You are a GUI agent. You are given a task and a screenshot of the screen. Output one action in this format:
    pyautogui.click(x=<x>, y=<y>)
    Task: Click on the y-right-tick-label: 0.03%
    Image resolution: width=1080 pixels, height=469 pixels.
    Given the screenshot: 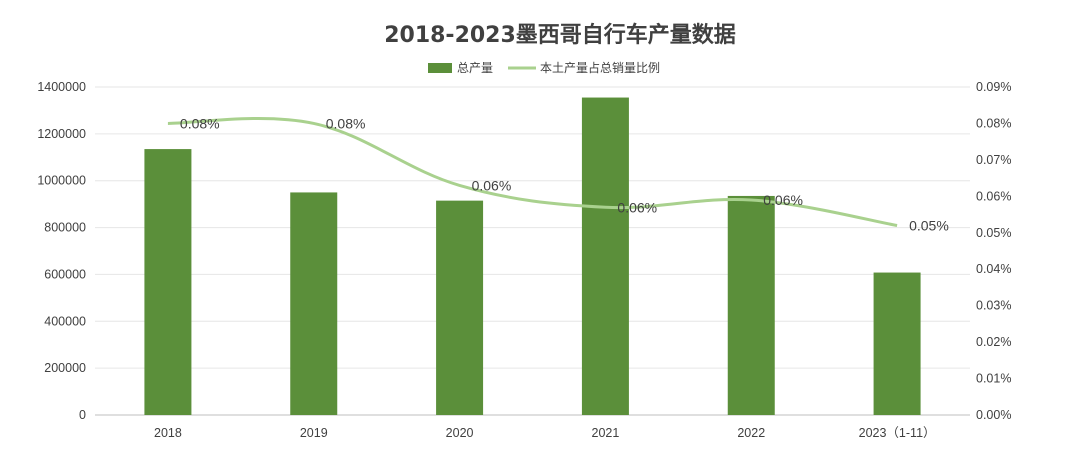 What is the action you would take?
    pyautogui.click(x=993, y=306)
    